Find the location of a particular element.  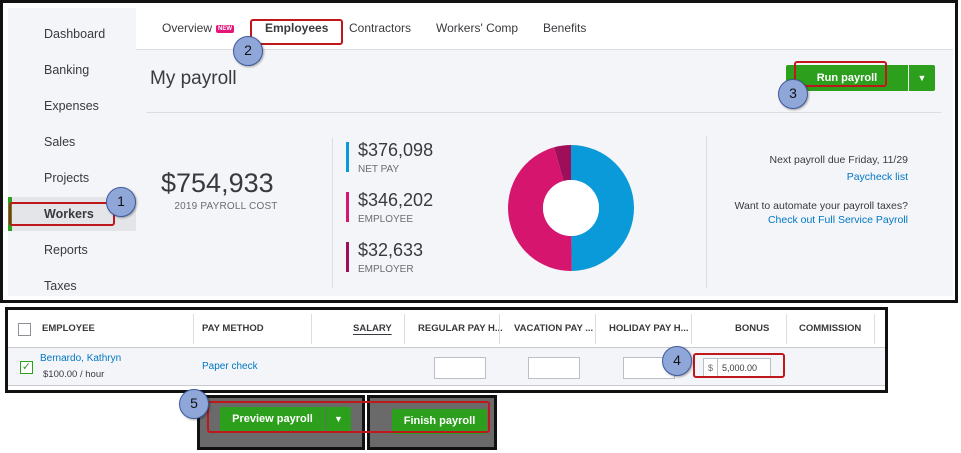

tab-benefits: Benefits is located at coordinates (565, 28).